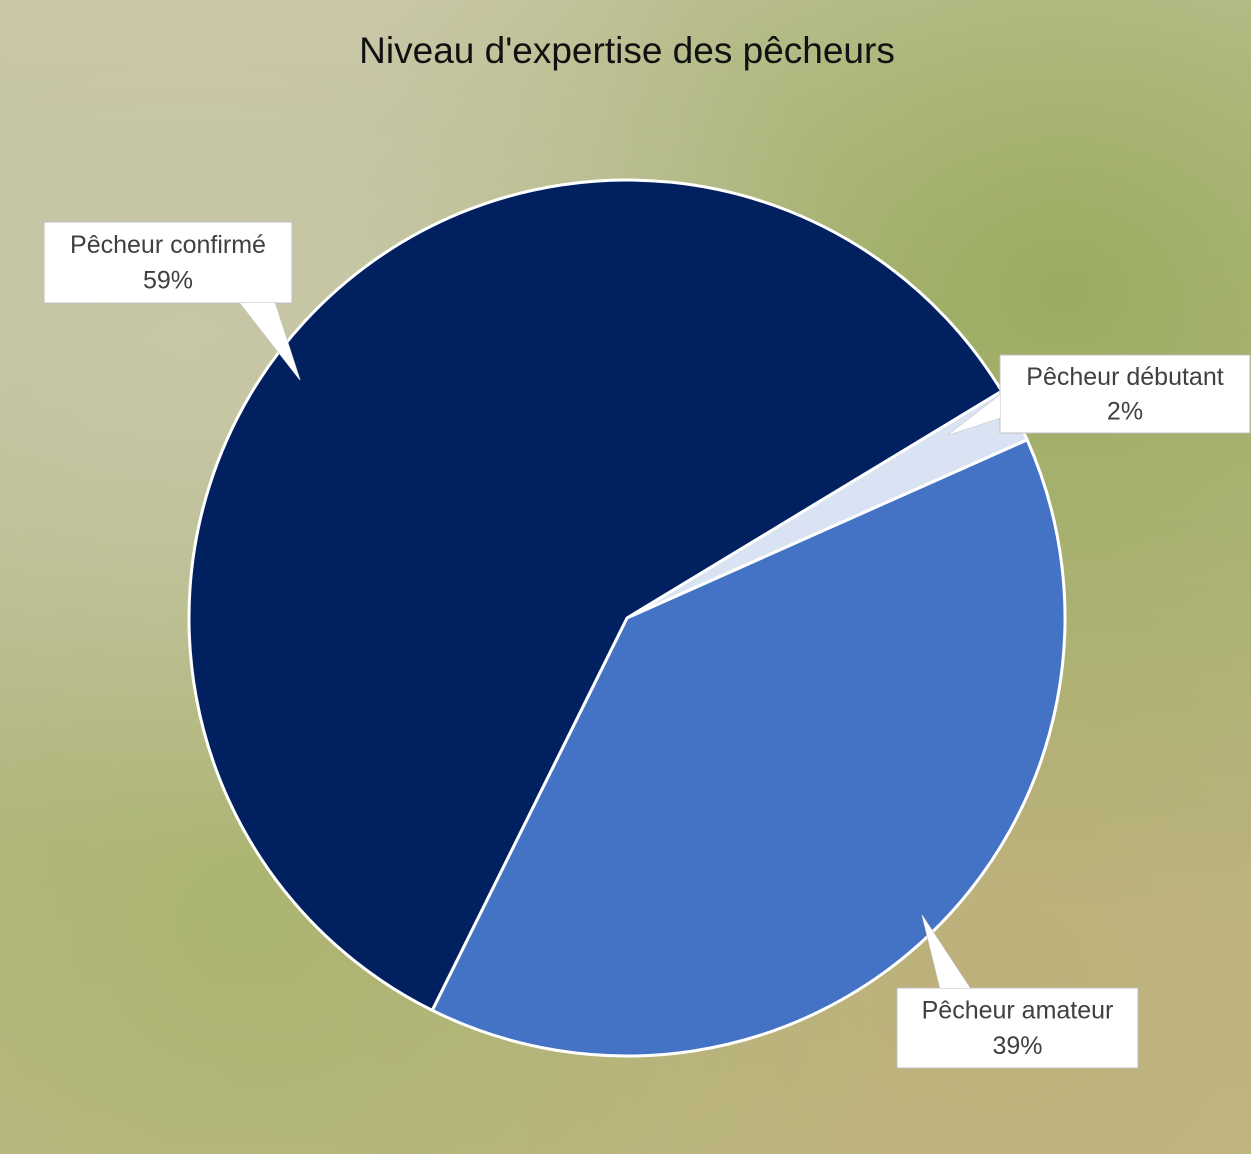 This screenshot has height=1154, width=1251. I want to click on data-label-name: Pêcheur débutant, so click(1124, 377).